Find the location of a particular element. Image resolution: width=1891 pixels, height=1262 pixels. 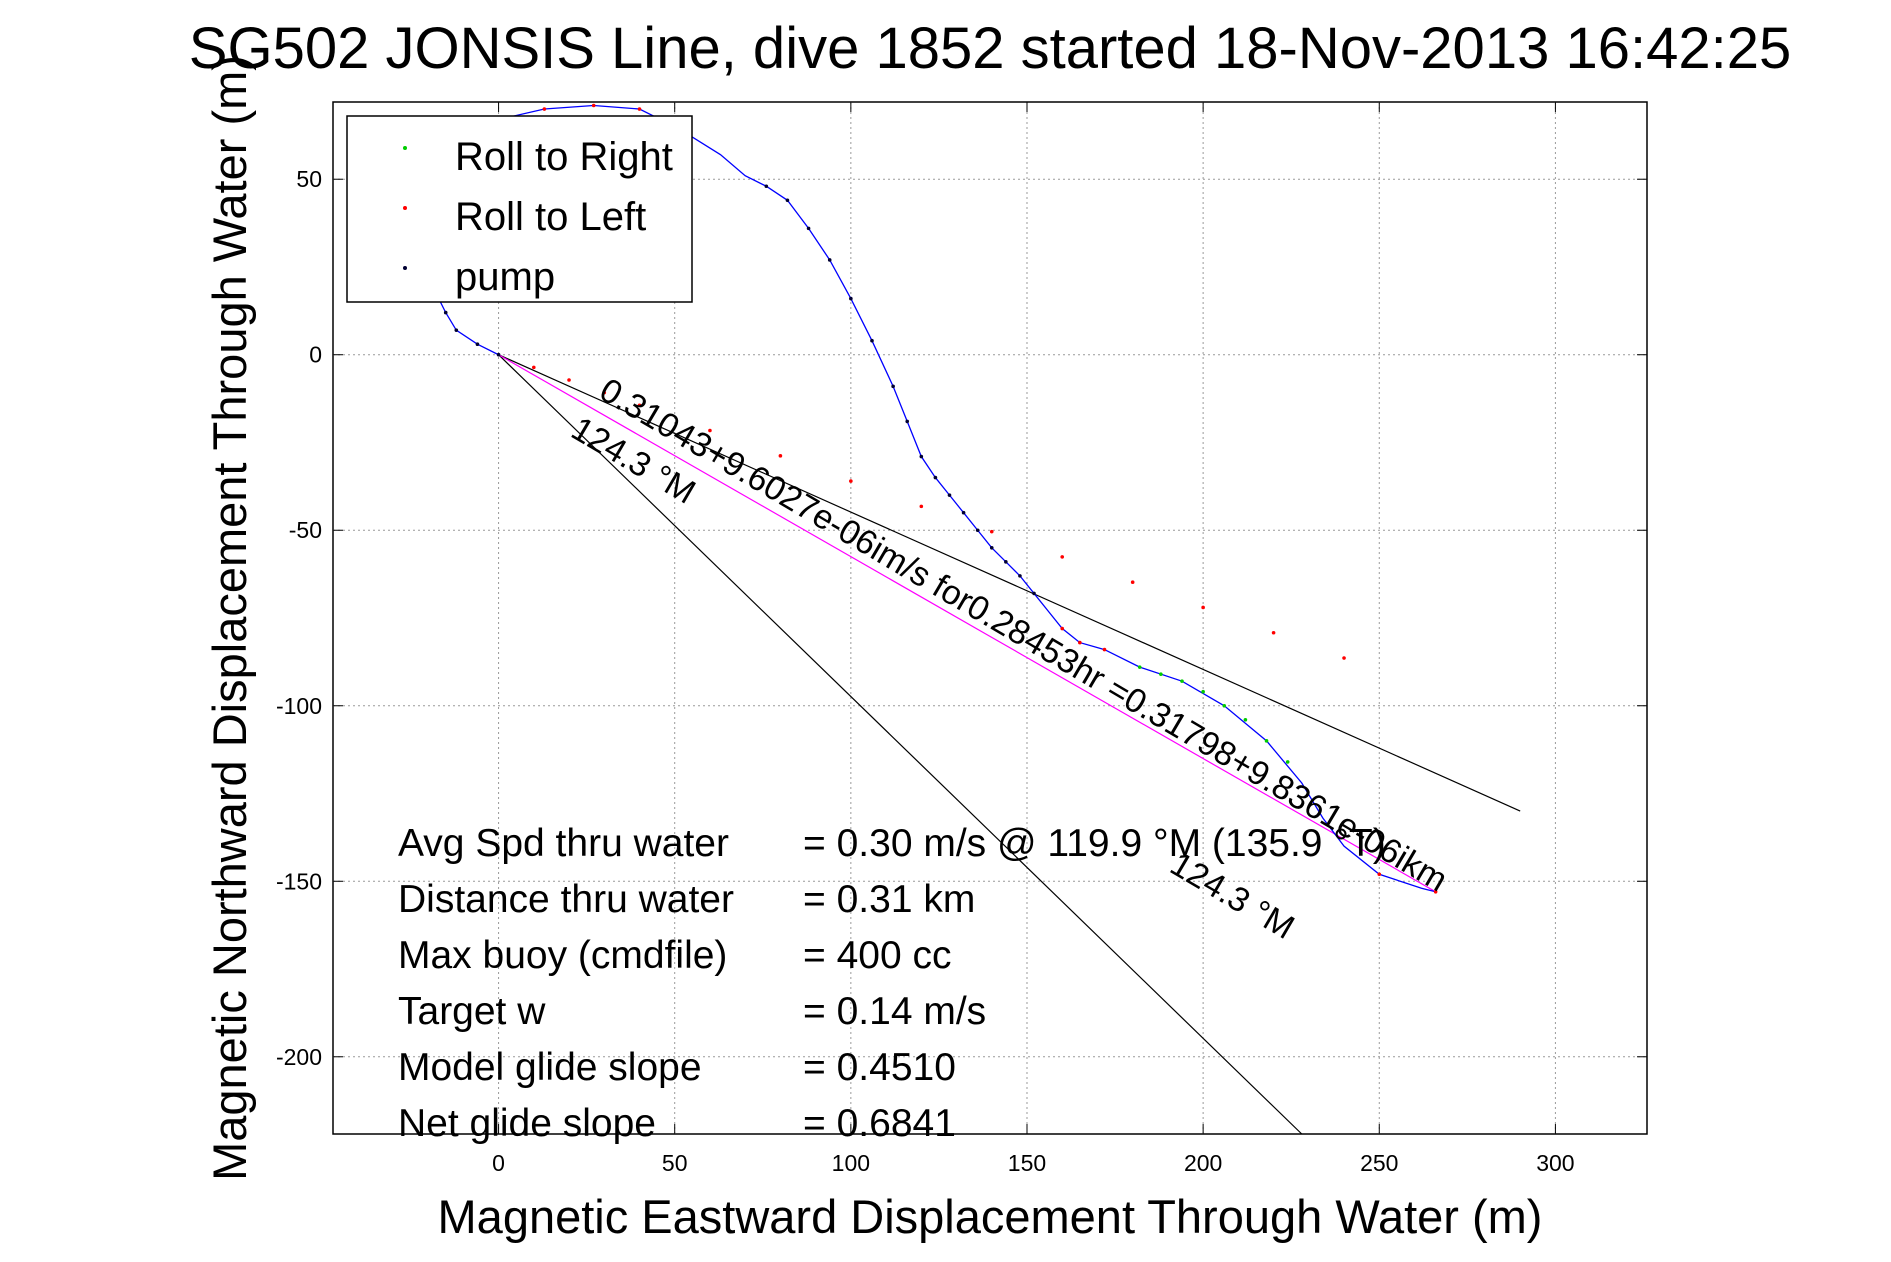

stat-value: = 0.14 m/s is located at coordinates (894, 1011).